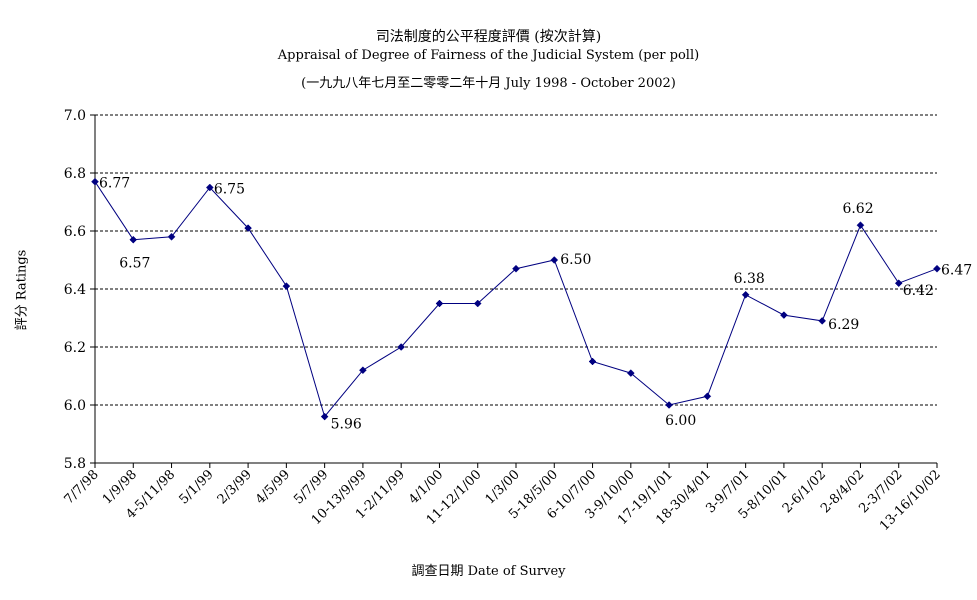 The height and width of the screenshot is (600, 977). What do you see at coordinates (918, 291) in the screenshot?
I see `data-label: 6.42` at bounding box center [918, 291].